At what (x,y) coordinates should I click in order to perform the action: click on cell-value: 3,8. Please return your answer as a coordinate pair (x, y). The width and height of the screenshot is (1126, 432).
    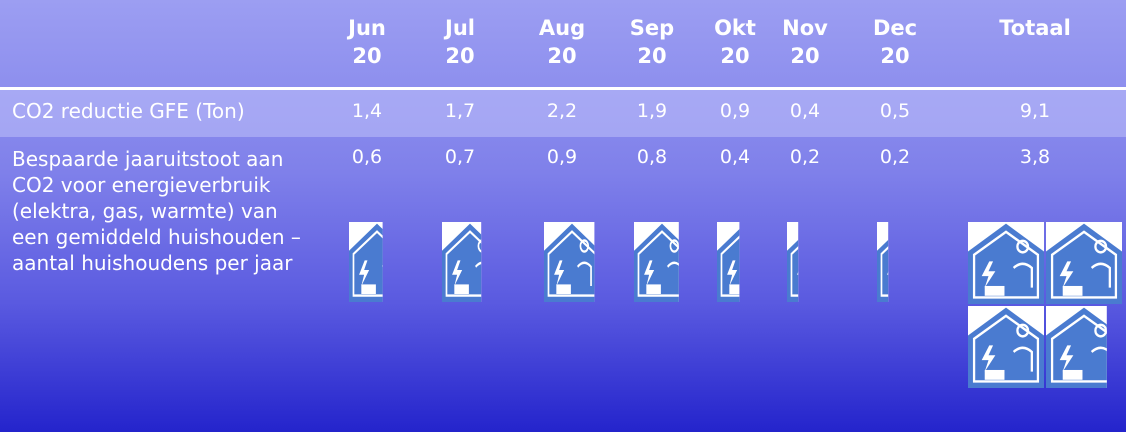
    Looking at the image, I should click on (1035, 157).